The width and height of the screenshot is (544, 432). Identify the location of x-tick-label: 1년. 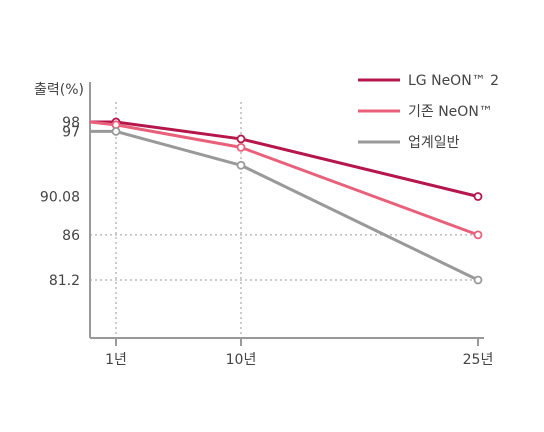
(116, 360).